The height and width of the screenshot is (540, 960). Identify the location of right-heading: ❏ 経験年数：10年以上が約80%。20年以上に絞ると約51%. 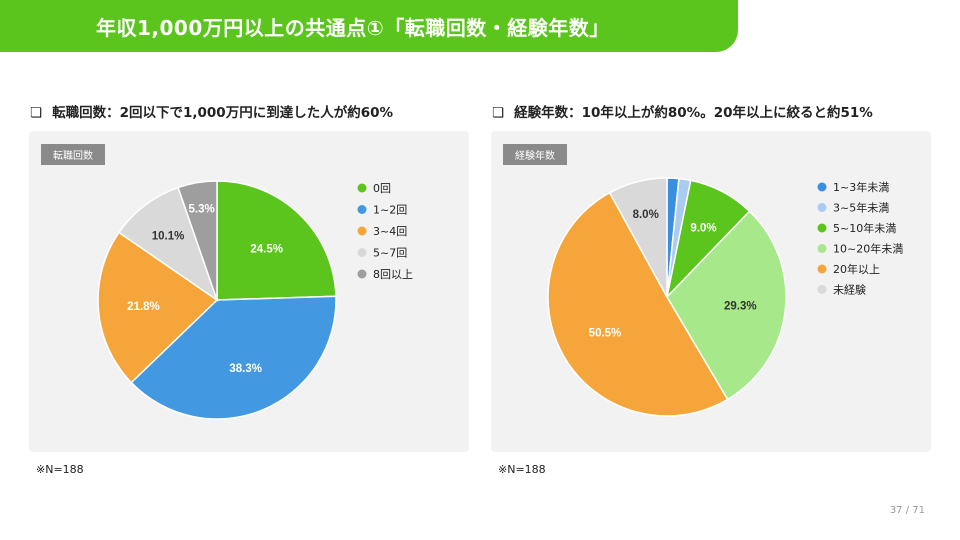
(682, 111).